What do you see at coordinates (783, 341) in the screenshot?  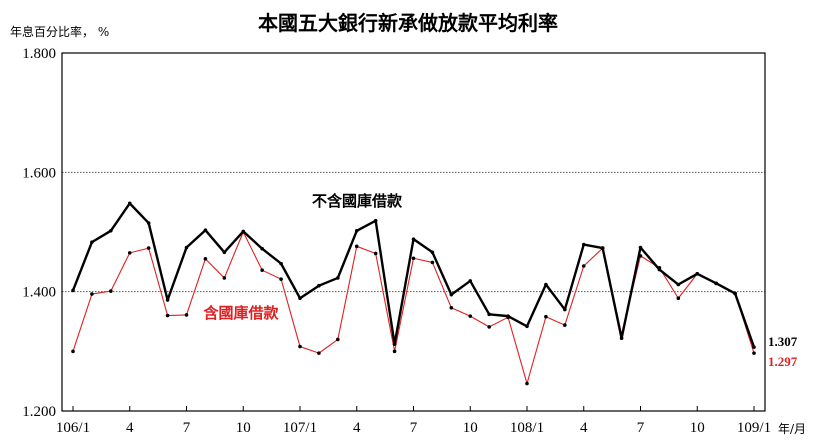 I see `end-value-label-excluding-treasury: 1.307` at bounding box center [783, 341].